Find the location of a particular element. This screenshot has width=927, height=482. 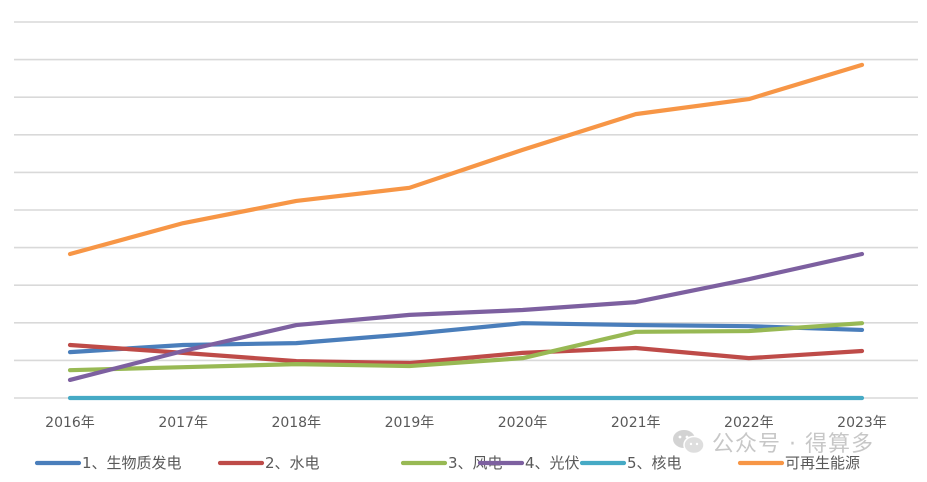

x-tick-label: 2019年 is located at coordinates (410, 423).